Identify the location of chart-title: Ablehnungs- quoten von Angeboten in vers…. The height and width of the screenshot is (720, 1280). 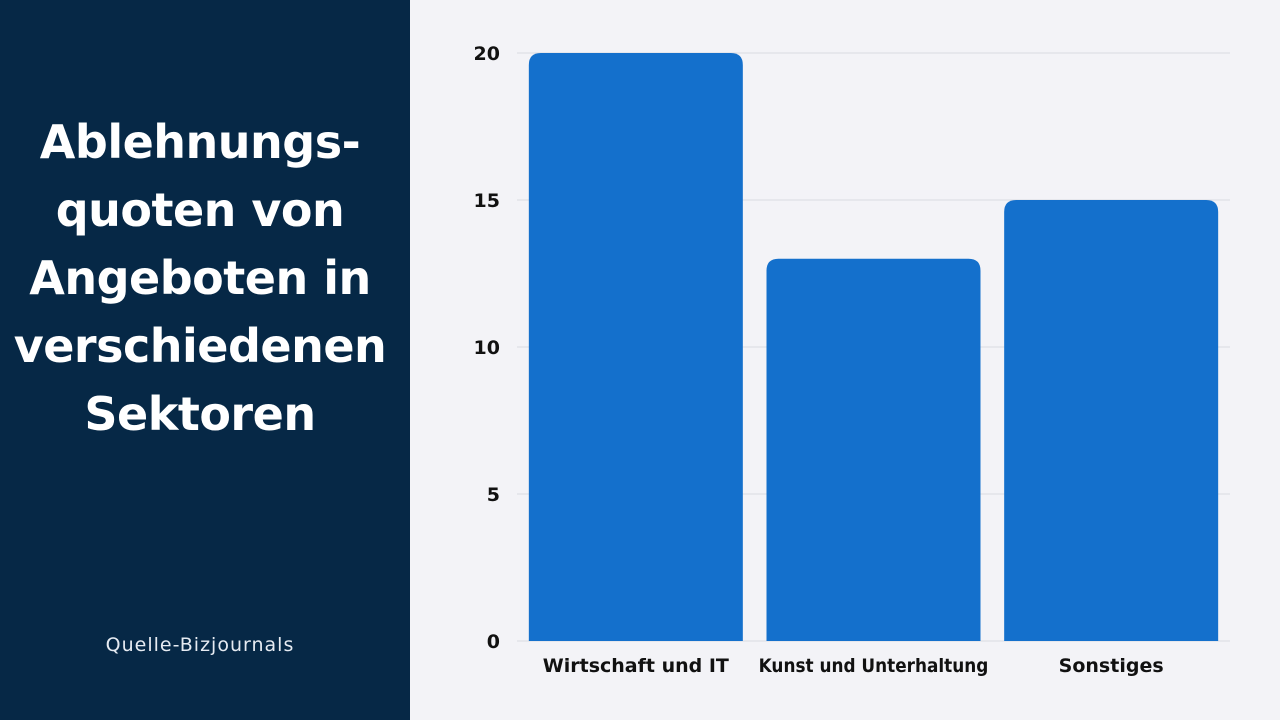
(200, 278).